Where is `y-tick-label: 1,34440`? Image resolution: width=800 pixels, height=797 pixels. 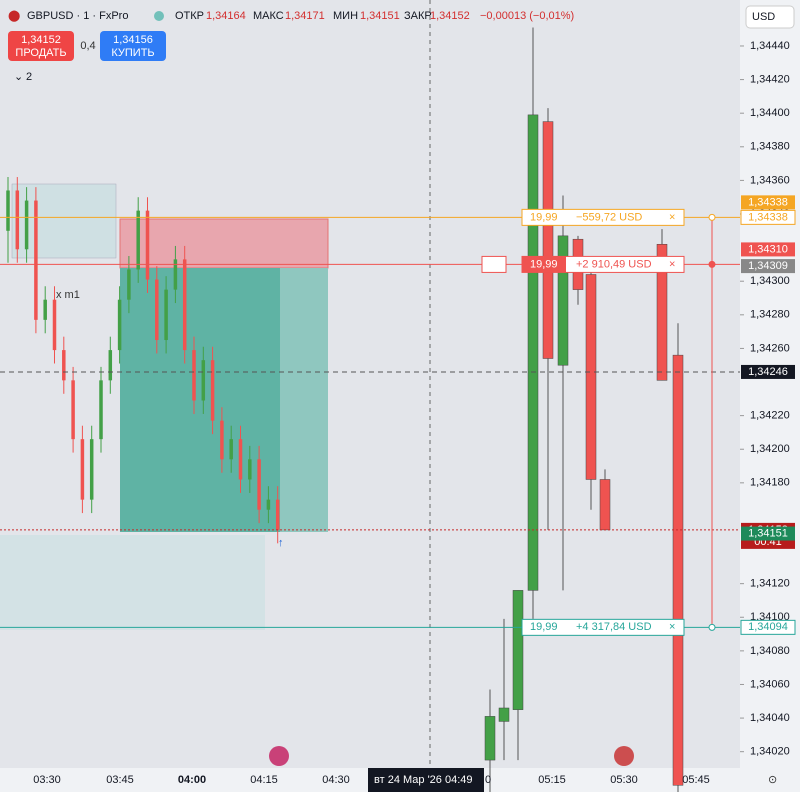
y-tick-label: 1,34440 is located at coordinates (770, 46).